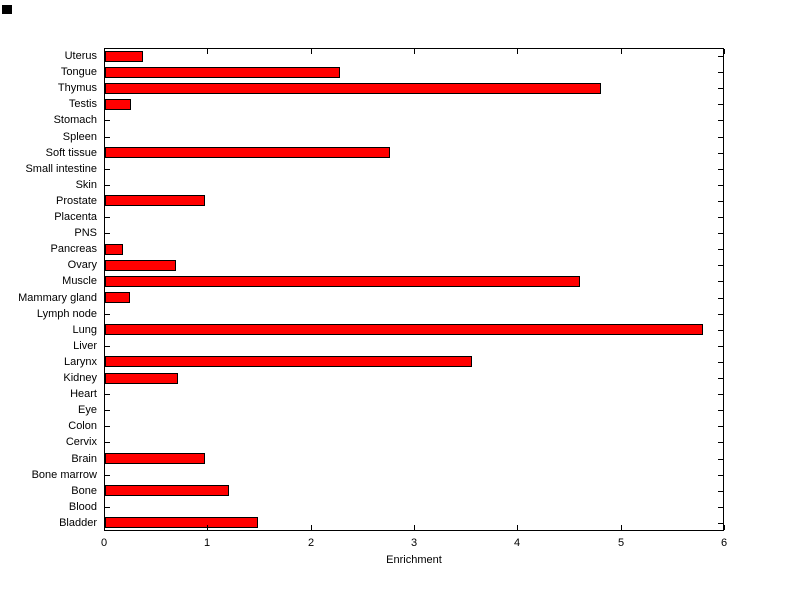 The width and height of the screenshot is (800, 599). What do you see at coordinates (76, 201) in the screenshot?
I see `category-label: Prostate` at bounding box center [76, 201].